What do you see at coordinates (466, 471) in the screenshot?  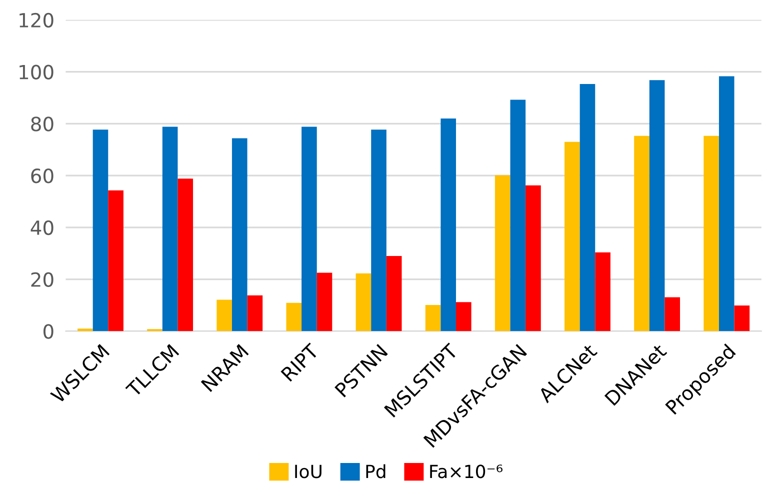 I see `legend-label: Fa×10⁻⁶` at bounding box center [466, 471].